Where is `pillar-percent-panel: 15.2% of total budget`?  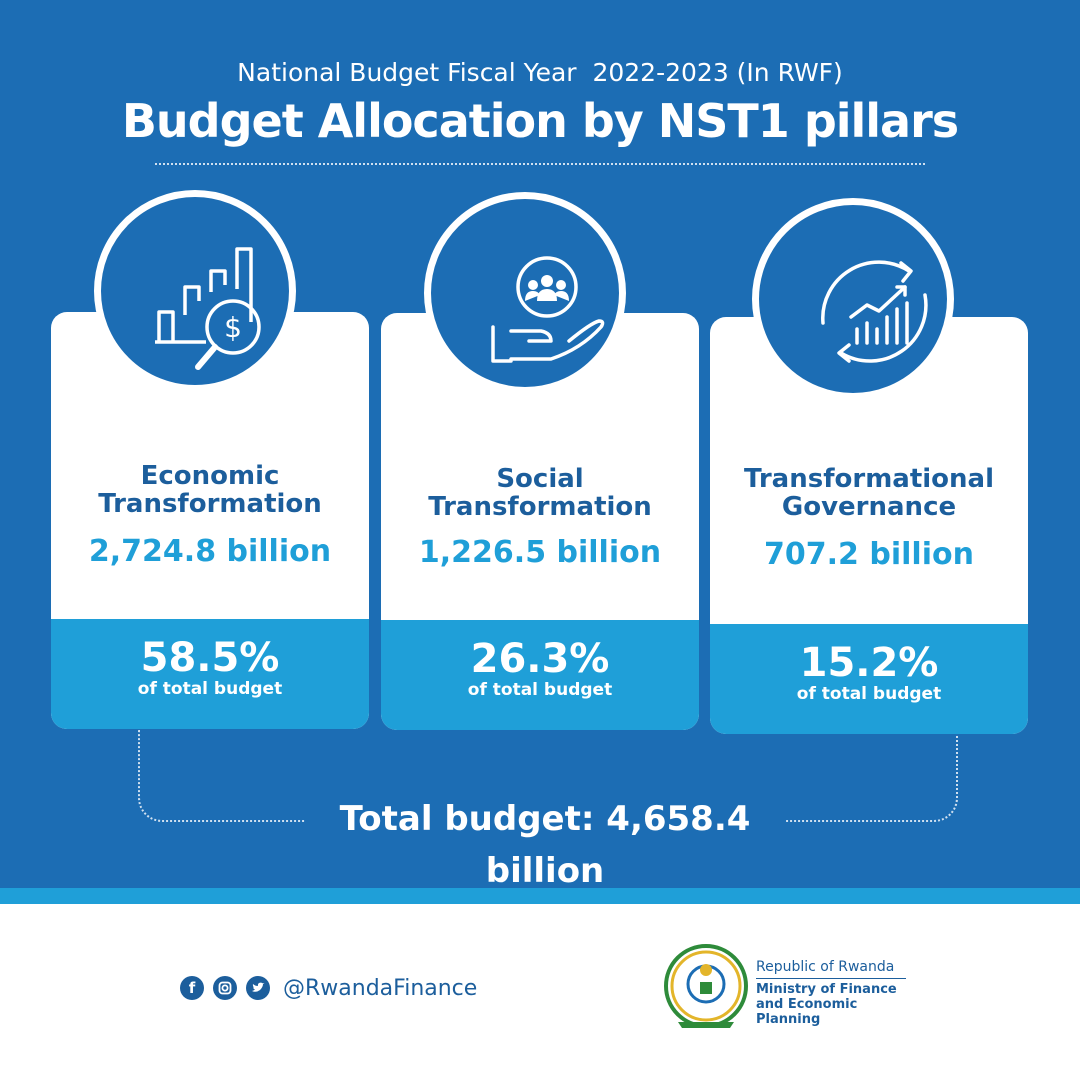
pillar-percent-panel: 15.2% of total budget is located at coordinates (869, 679).